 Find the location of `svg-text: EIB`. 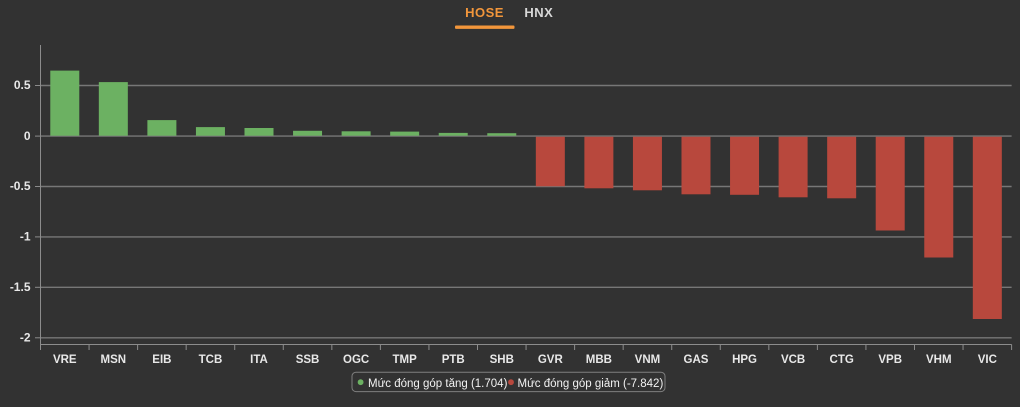

svg-text: EIB is located at coordinates (161, 360).